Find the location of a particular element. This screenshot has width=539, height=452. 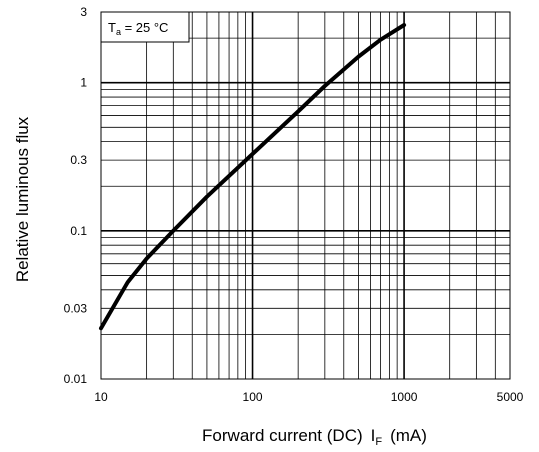

legend-text: Ta = 25 °C is located at coordinates (138, 28).